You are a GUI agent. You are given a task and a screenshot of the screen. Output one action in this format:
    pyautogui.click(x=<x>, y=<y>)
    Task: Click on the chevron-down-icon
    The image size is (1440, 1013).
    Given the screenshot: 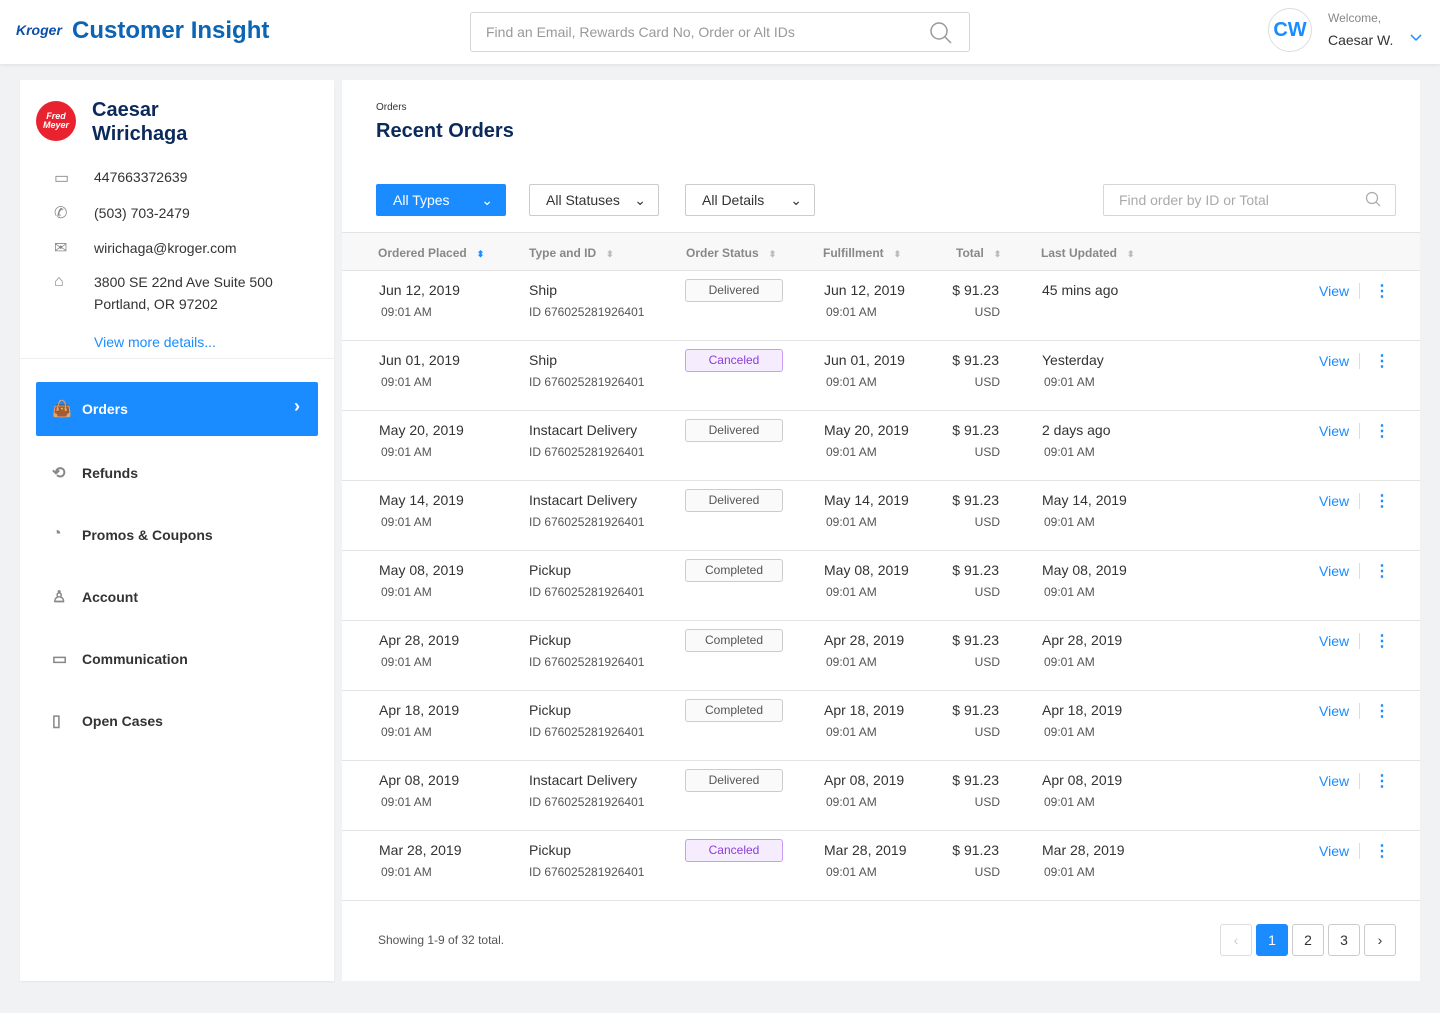 What is the action you would take?
    pyautogui.click(x=1416, y=38)
    